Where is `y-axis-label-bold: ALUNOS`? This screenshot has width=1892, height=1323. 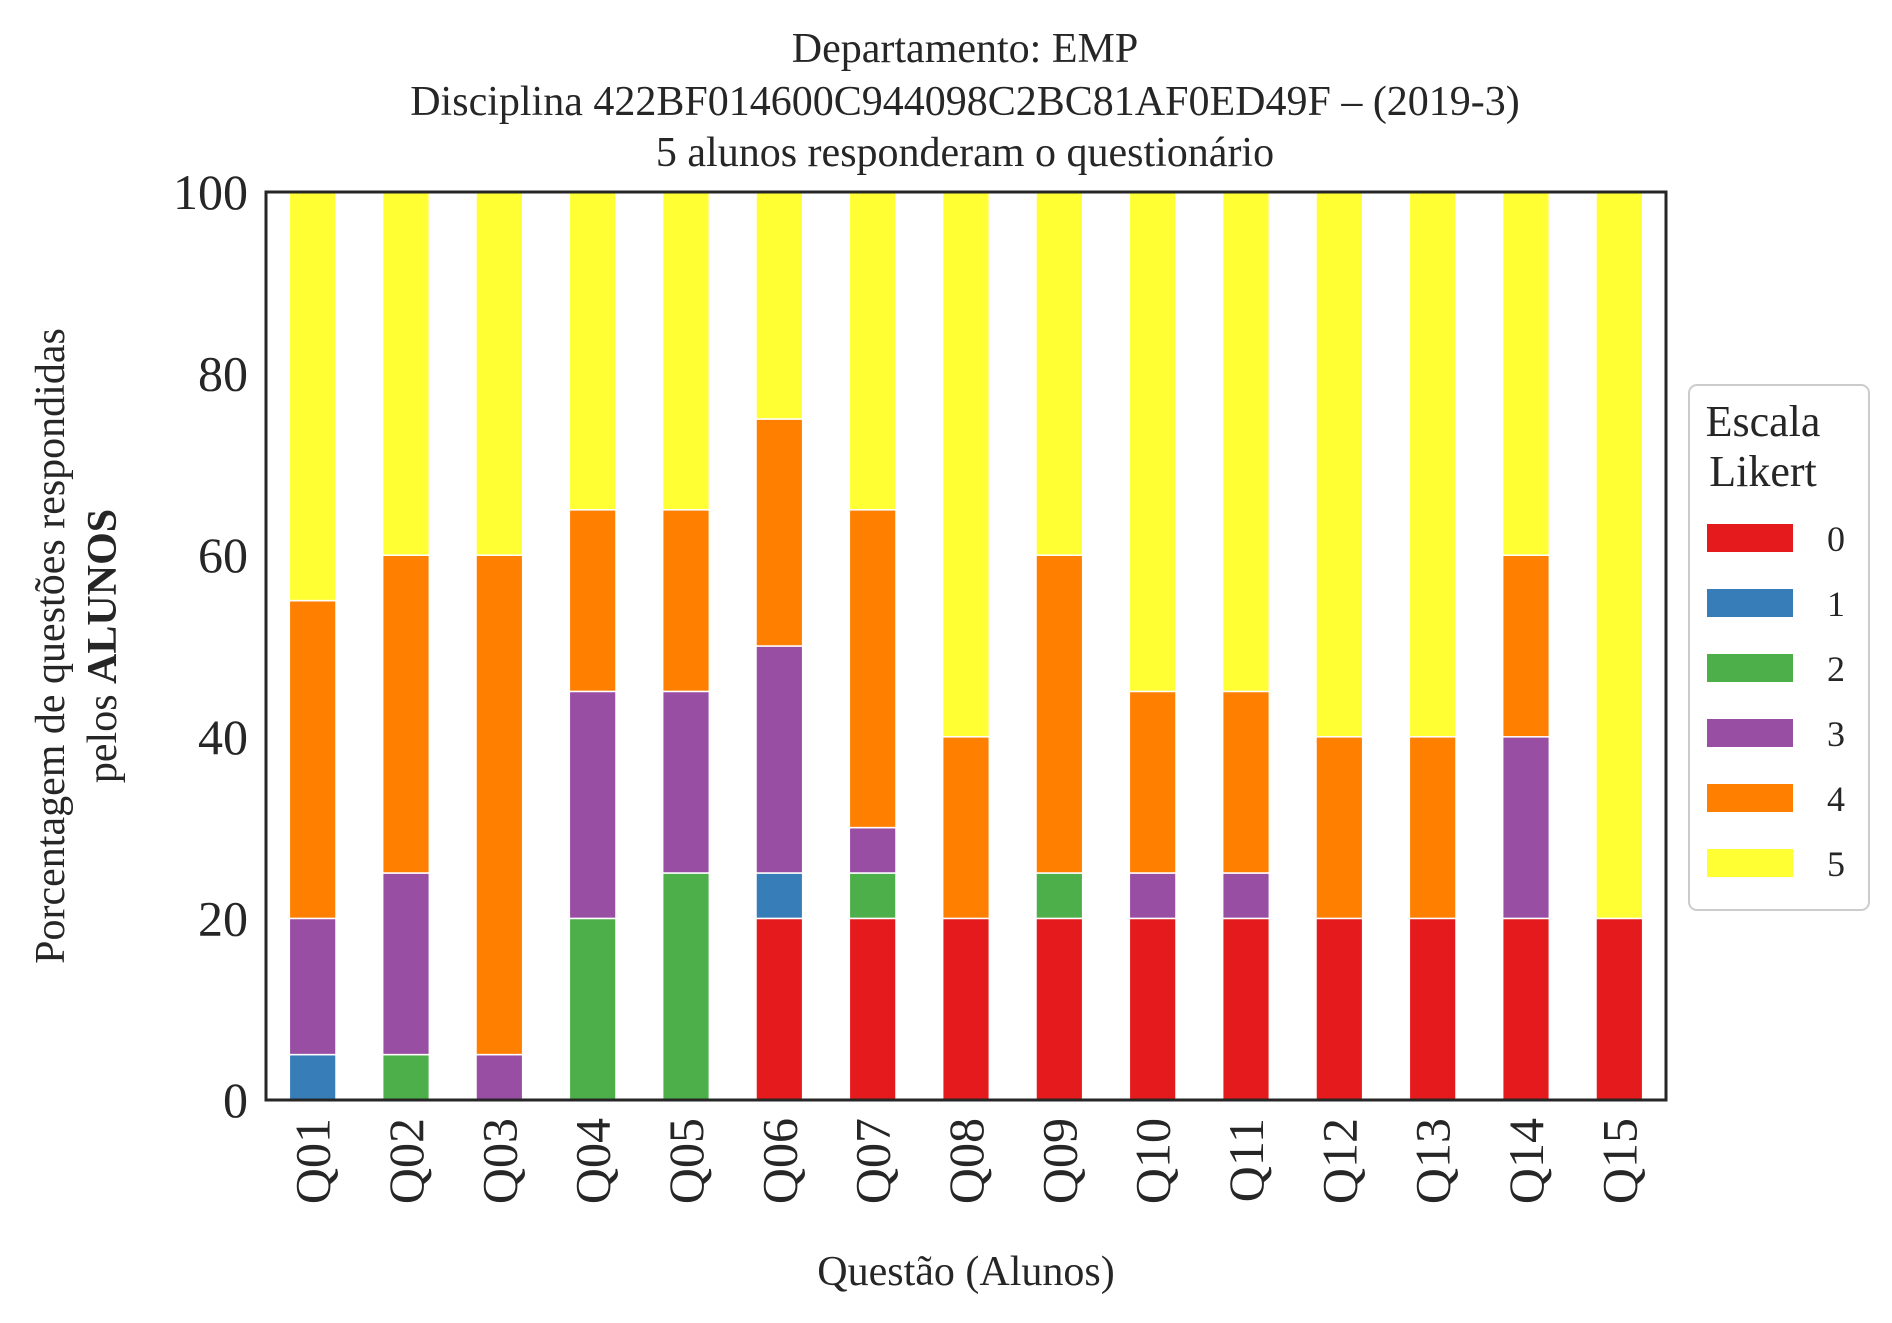 y-axis-label-bold: ALUNOS is located at coordinates (103, 596).